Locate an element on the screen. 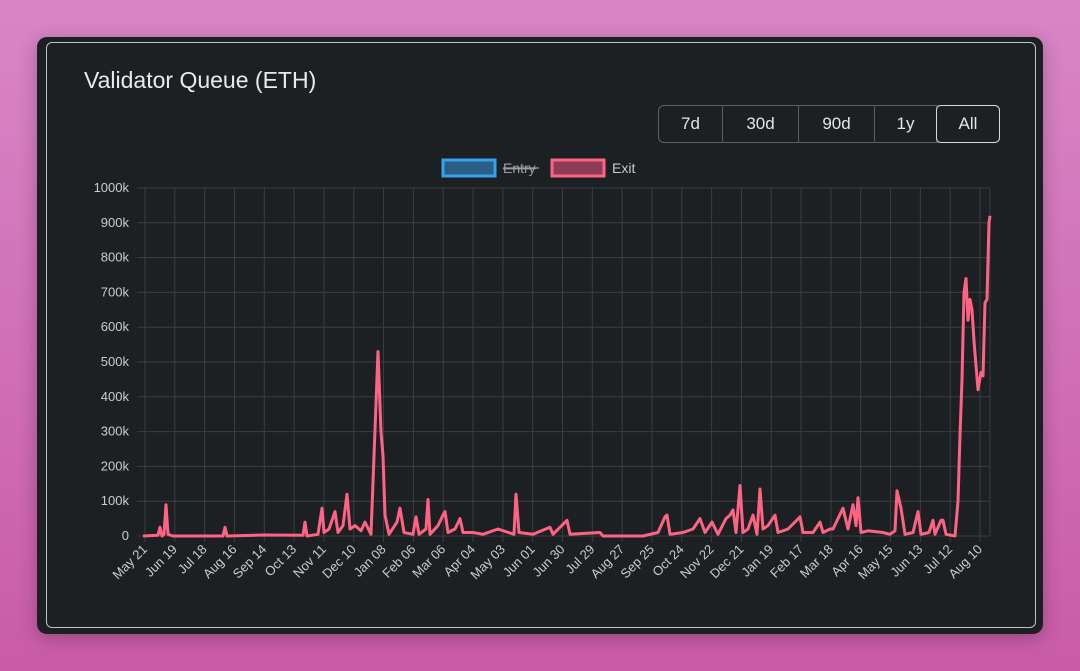  y-tick-label: 1000k is located at coordinates (112, 187).